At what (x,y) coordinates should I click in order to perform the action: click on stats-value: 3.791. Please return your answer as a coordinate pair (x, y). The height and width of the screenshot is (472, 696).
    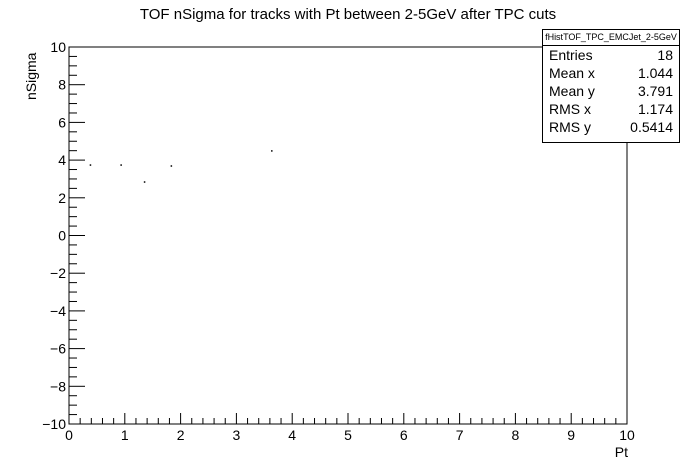
    Looking at the image, I should click on (655, 91).